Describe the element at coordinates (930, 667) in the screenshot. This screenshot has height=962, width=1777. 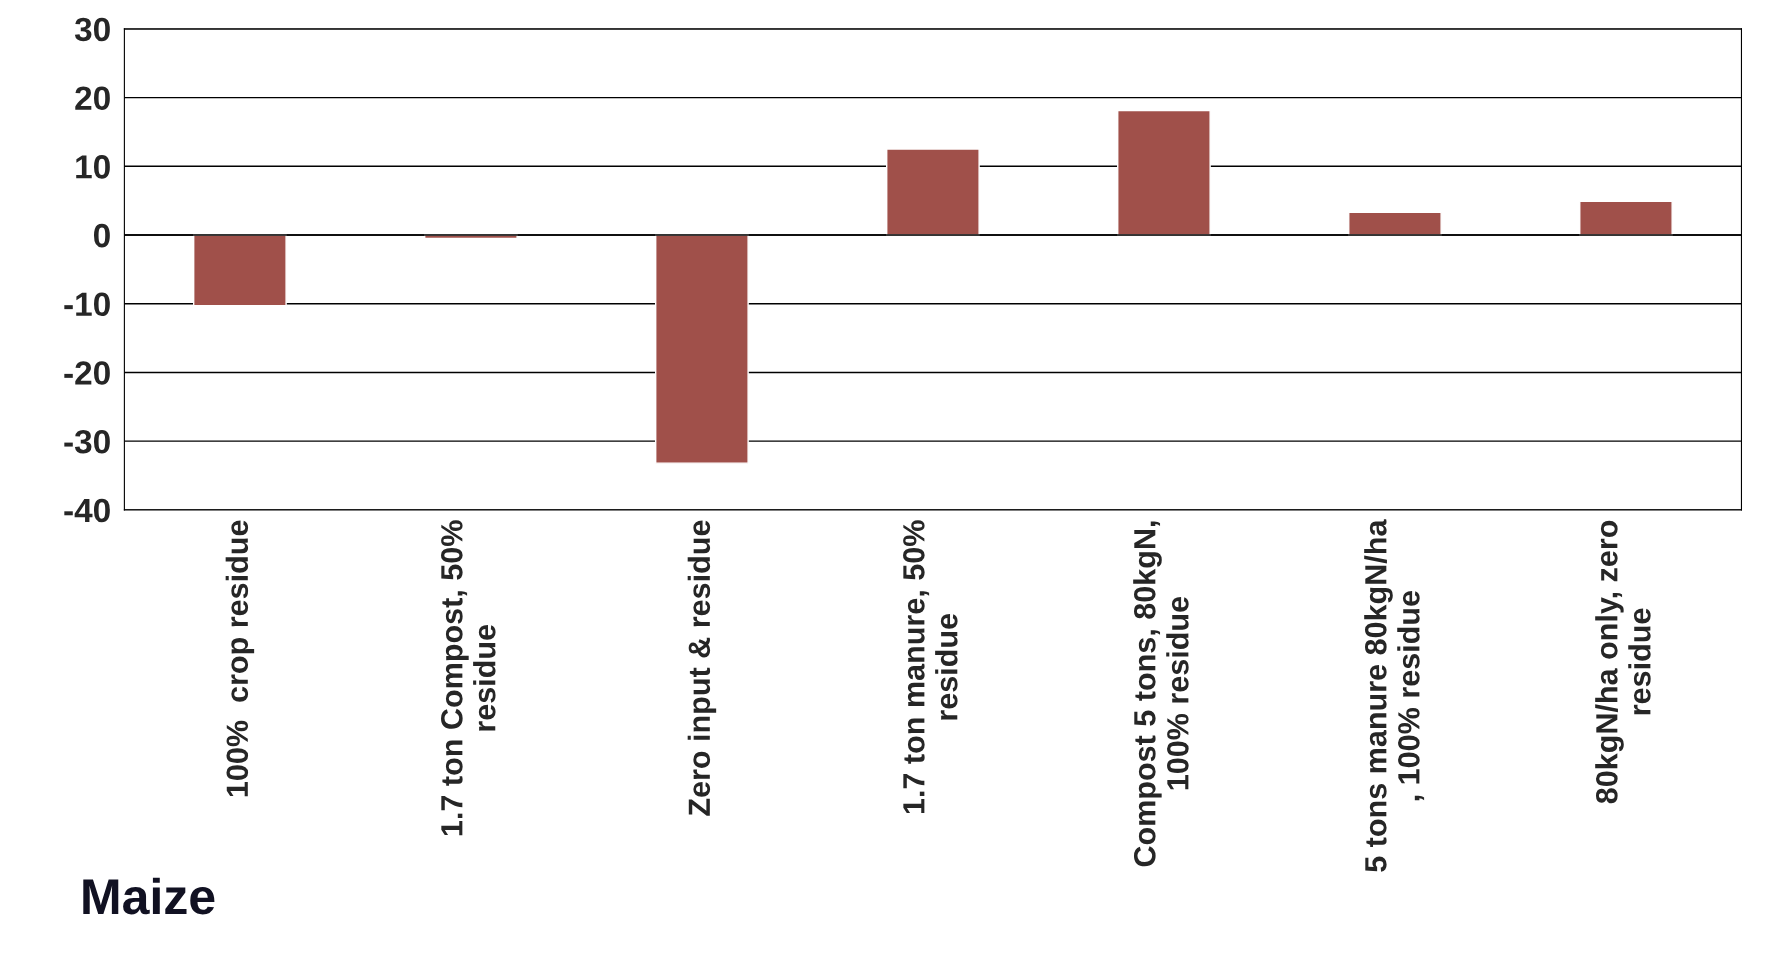
I see `x-tick-label: 1.7 ton manure, 50% residue` at that location.